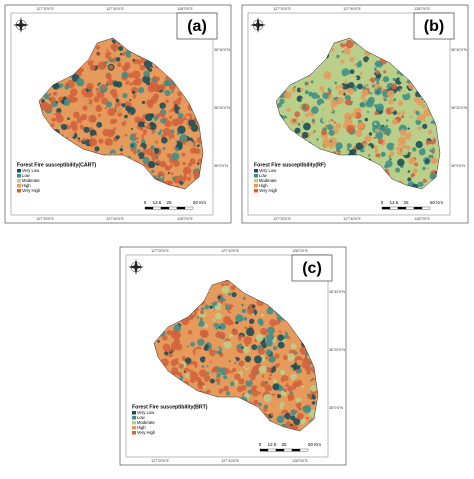  What do you see at coordinates (263, 185) in the screenshot?
I see `legend-label: High` at bounding box center [263, 185].